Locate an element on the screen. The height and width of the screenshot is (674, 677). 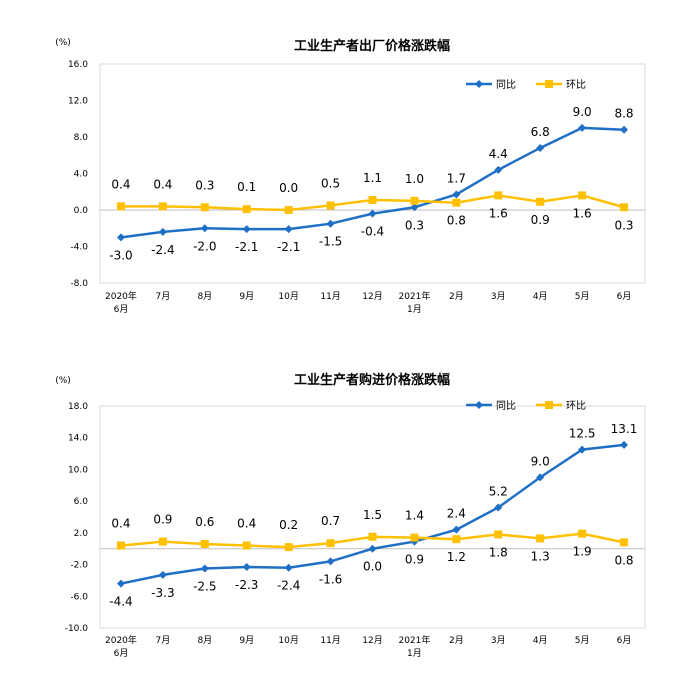
y-tick-label: 12.0 is located at coordinates (78, 102).